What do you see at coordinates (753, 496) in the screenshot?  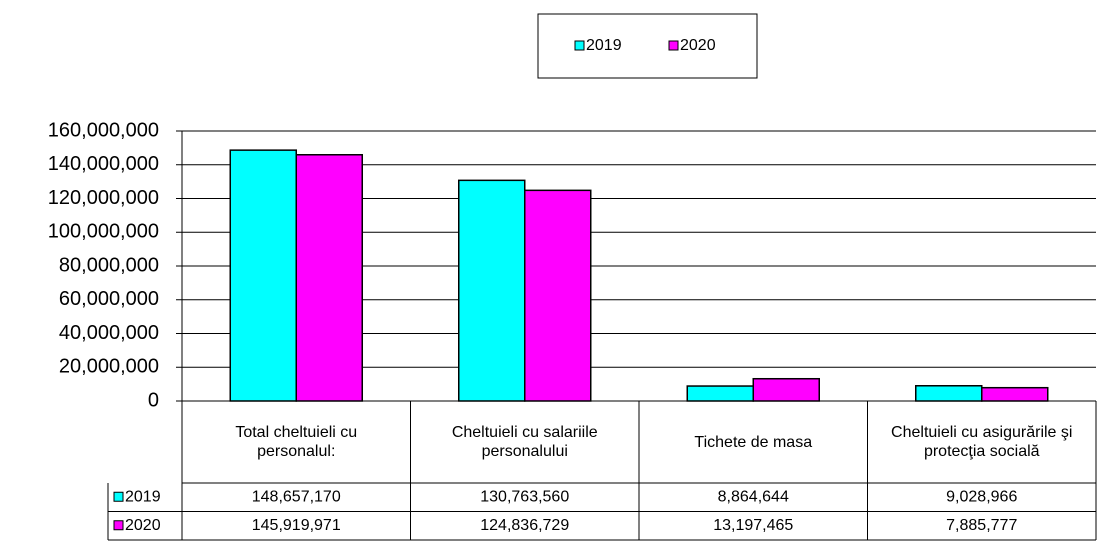 I see `table-value: 8,864,644` at bounding box center [753, 496].